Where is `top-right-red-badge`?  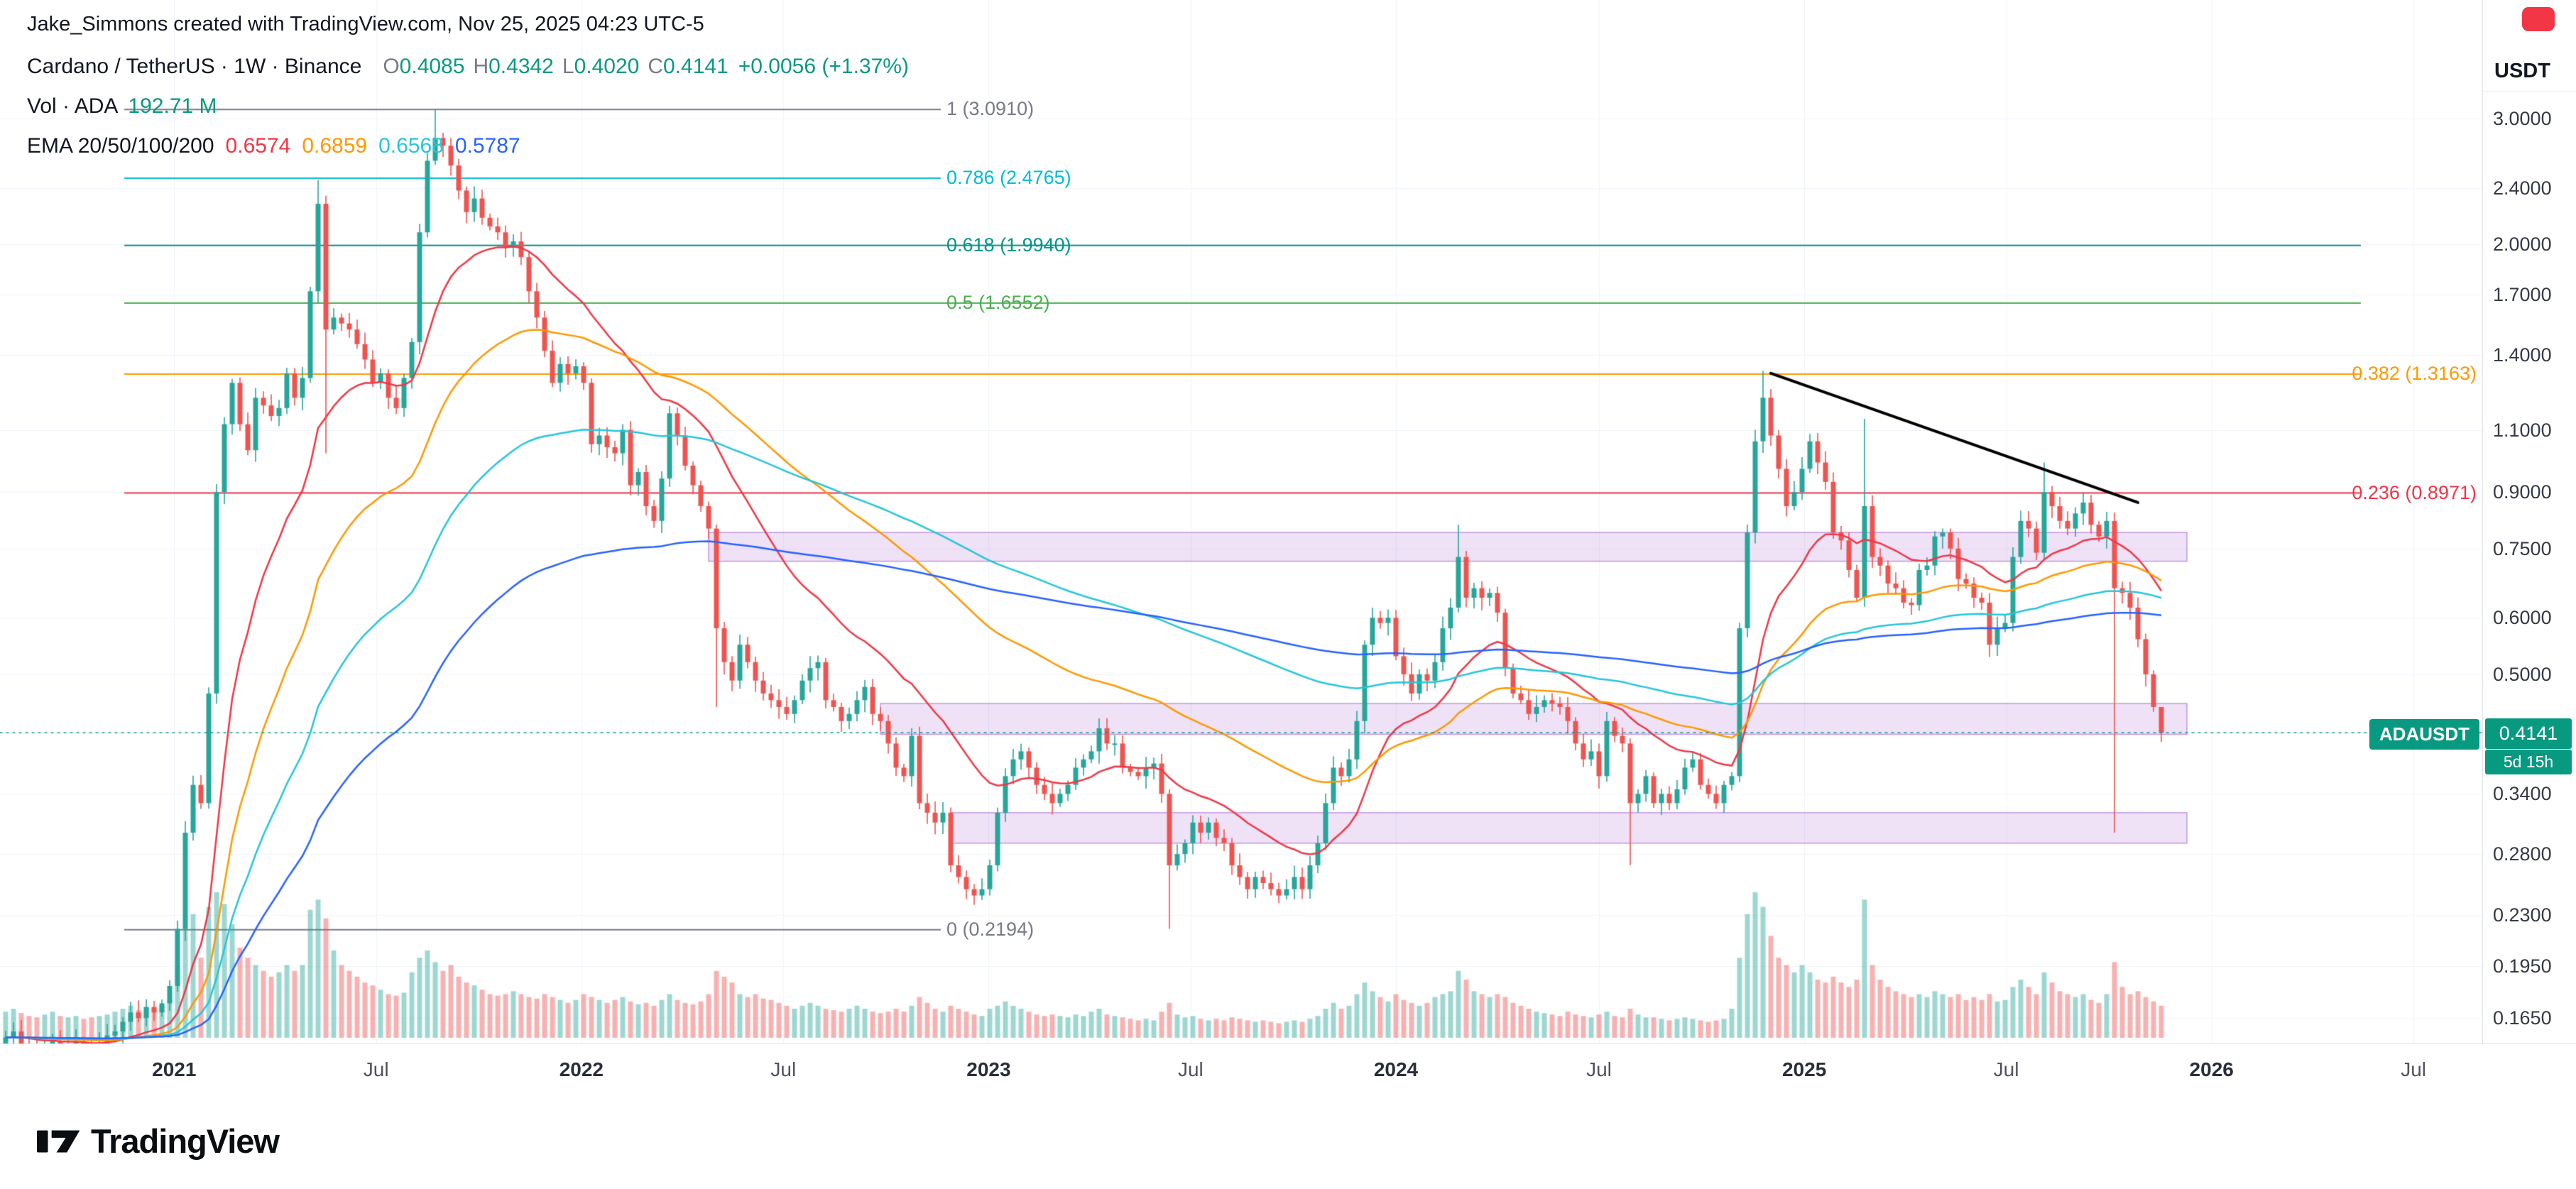 top-right-red-badge is located at coordinates (2538, 19).